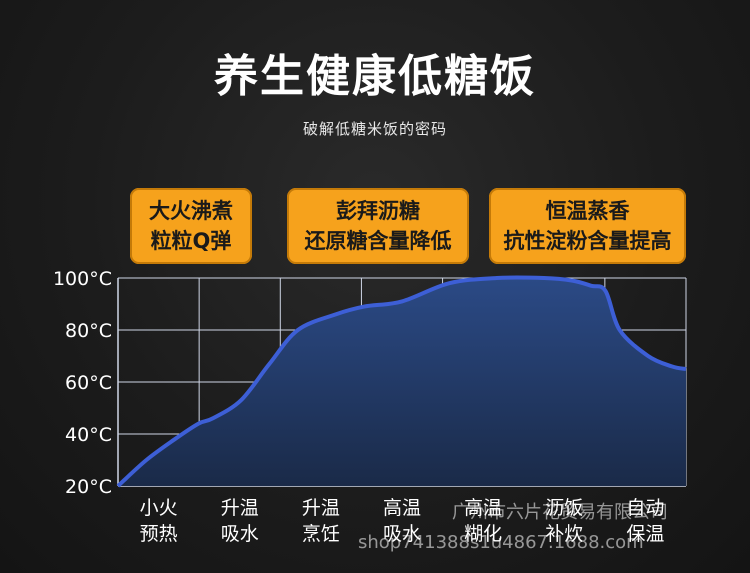 Image resolution: width=750 pixels, height=573 pixels. I want to click on watermark-url: shop741388s1u4867.1688.com, so click(501, 542).